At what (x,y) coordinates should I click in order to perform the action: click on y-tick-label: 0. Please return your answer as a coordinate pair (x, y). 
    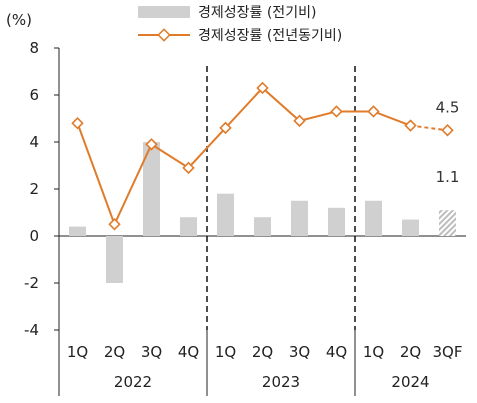
    Looking at the image, I should click on (34, 236).